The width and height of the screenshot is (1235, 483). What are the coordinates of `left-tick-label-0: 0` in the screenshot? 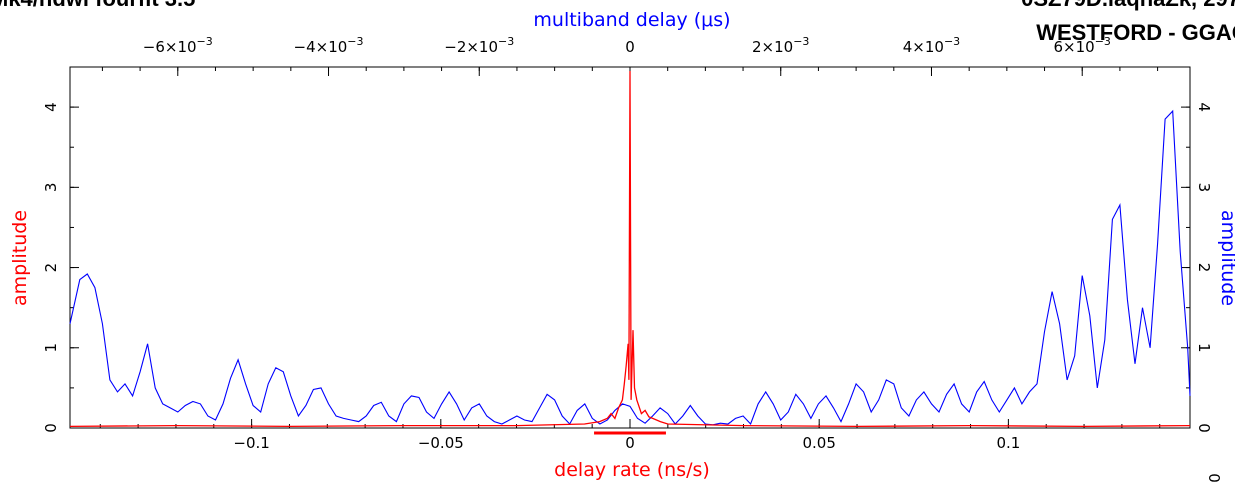 It's located at (51, 428).